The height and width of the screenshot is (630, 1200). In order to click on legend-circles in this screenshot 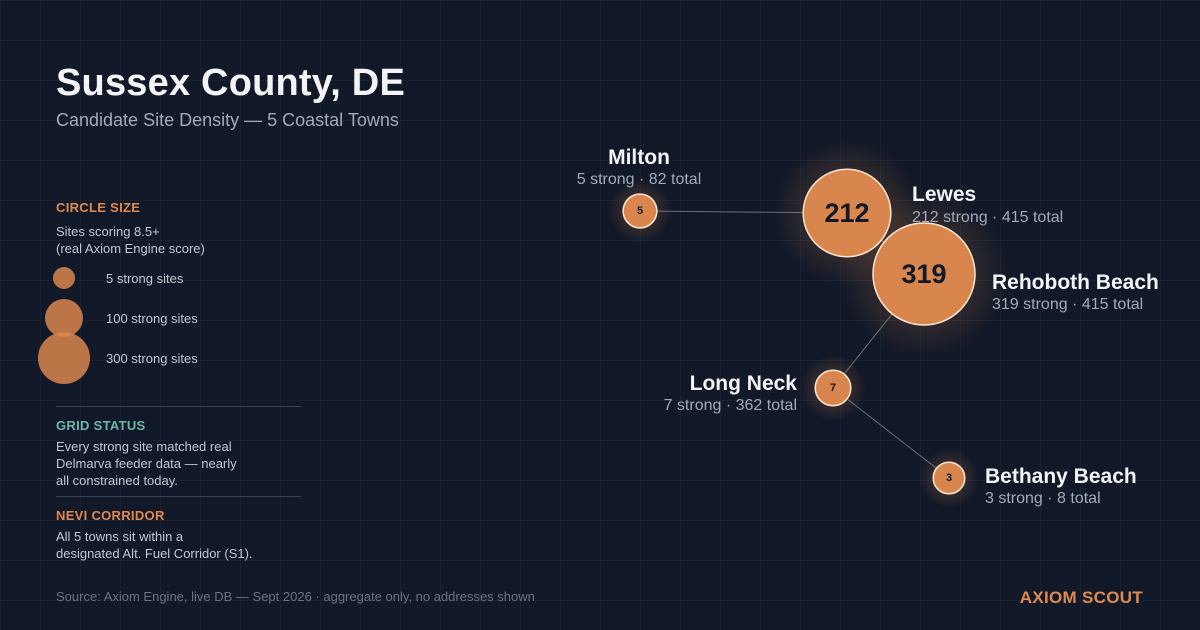, I will do `click(64, 325)`.